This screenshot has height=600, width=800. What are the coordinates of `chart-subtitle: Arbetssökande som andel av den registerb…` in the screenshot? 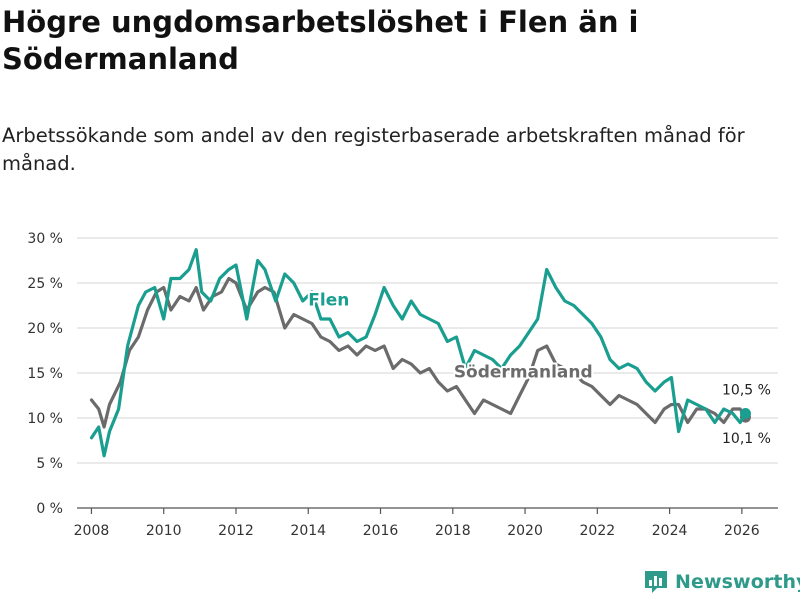 It's located at (373, 149).